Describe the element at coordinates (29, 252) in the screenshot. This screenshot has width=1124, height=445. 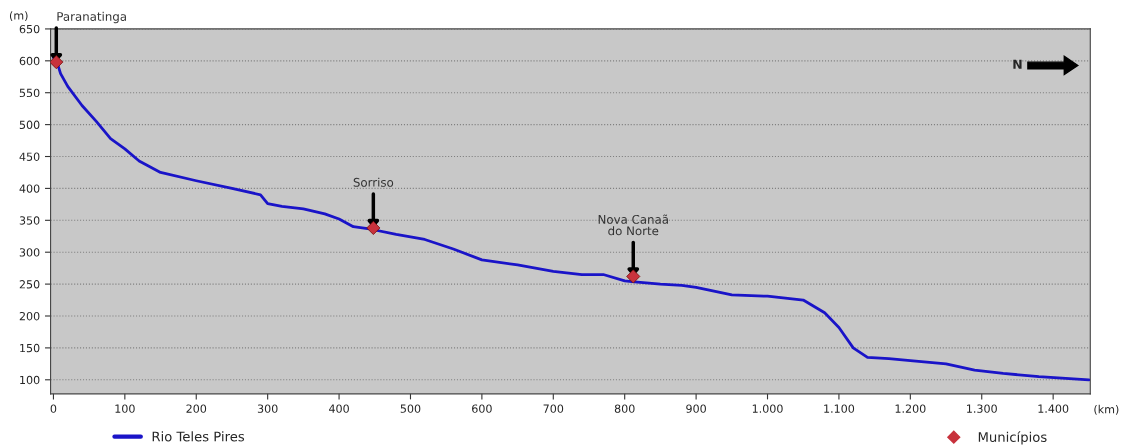
I see `y-tick-label: 300` at that location.